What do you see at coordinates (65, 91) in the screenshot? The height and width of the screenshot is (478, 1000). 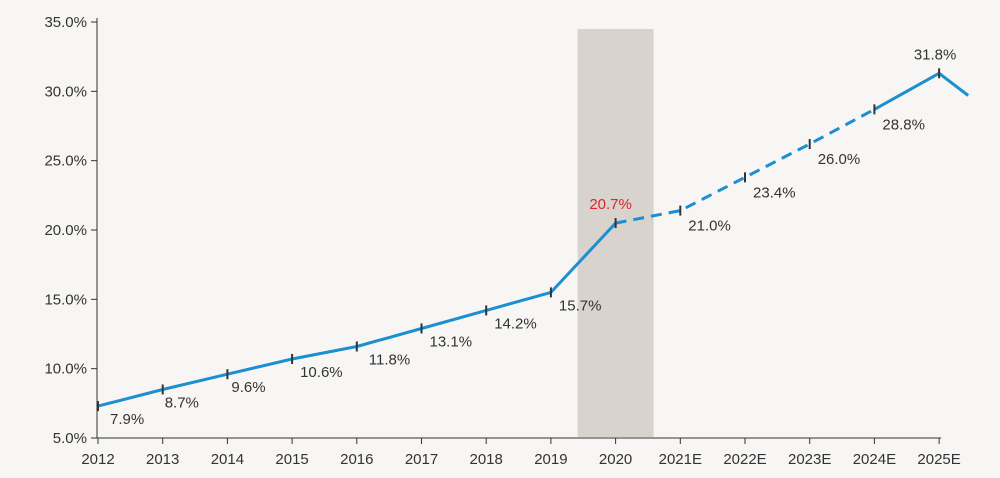 I see `y-tick-label: 30.0%` at bounding box center [65, 91].